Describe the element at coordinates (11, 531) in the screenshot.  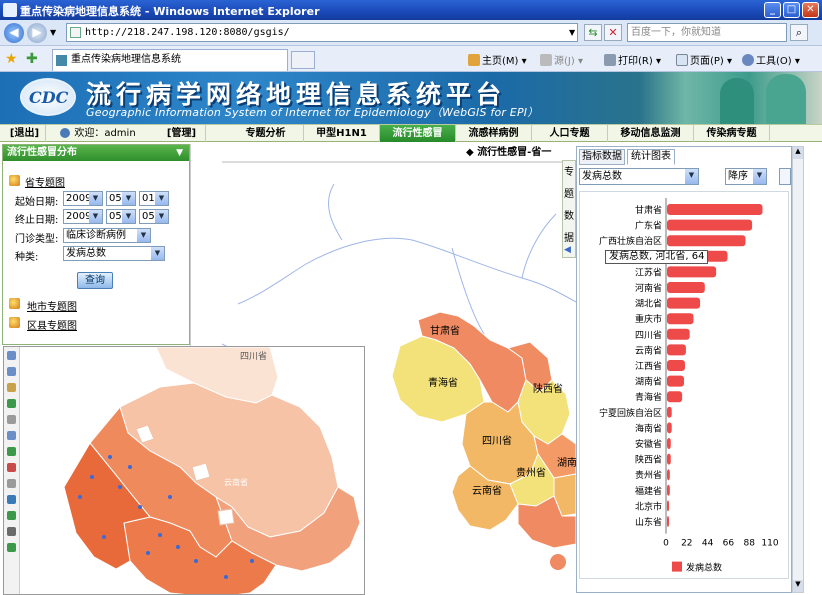
I see `print-map-icon` at that location.